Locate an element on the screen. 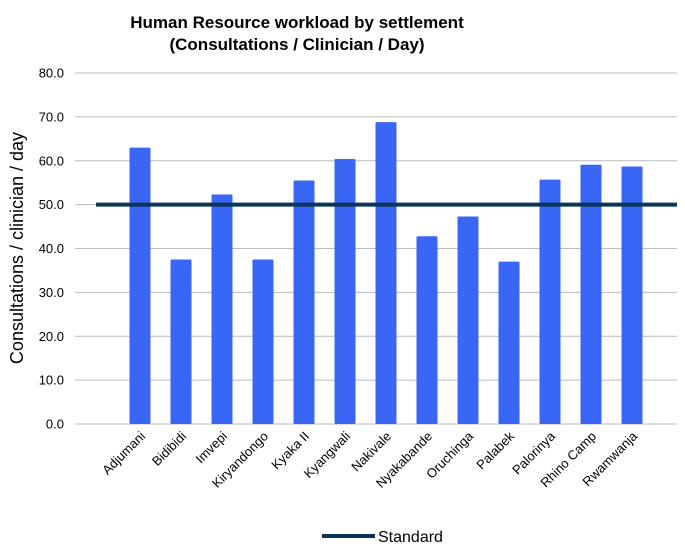 The image size is (685, 546). y-tick-label: 30.0 is located at coordinates (51, 292).